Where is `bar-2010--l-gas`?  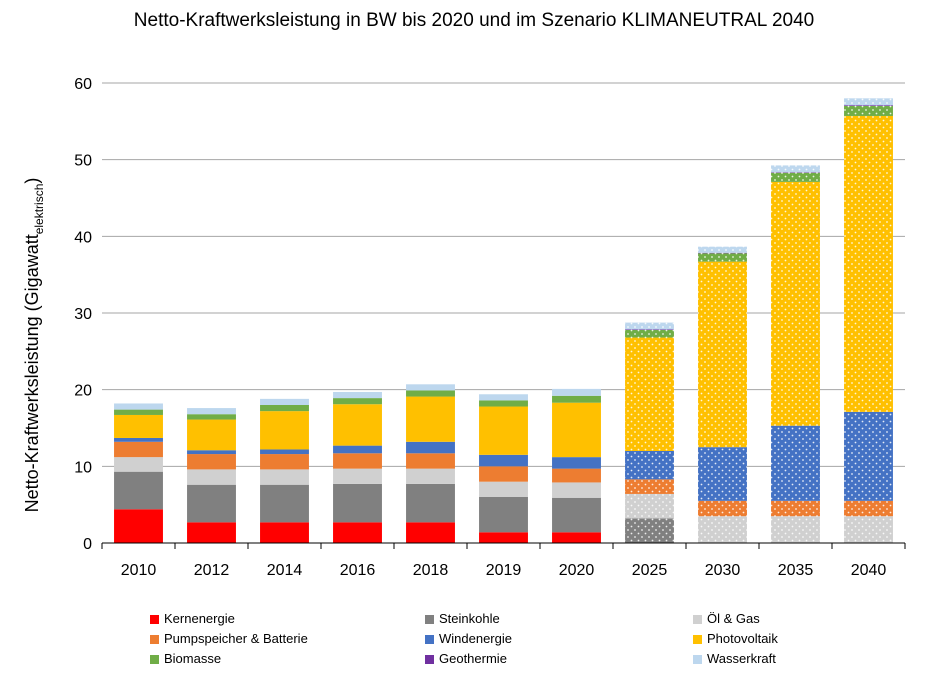 bar-2010--l-gas is located at coordinates (138, 464).